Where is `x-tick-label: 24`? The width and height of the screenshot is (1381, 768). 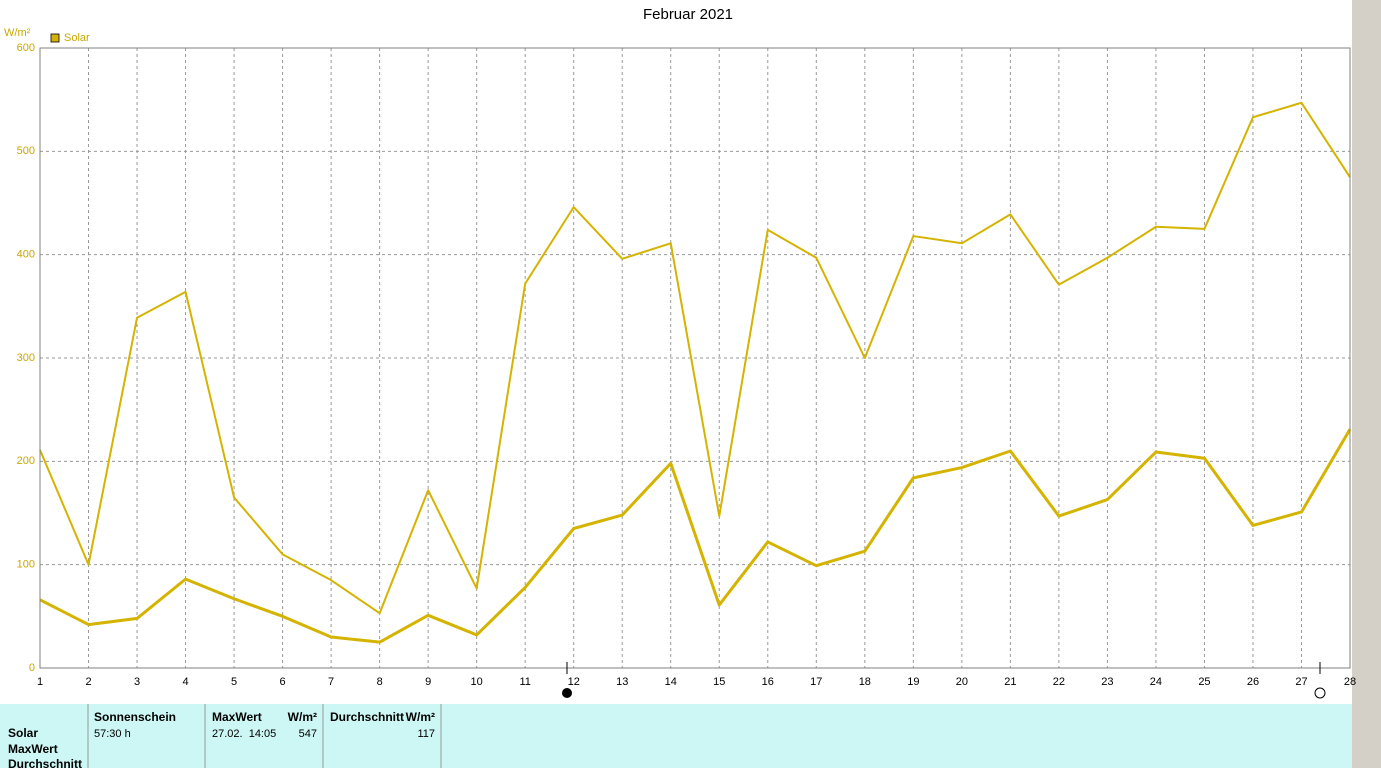 x-tick-label: 24 is located at coordinates (1156, 682).